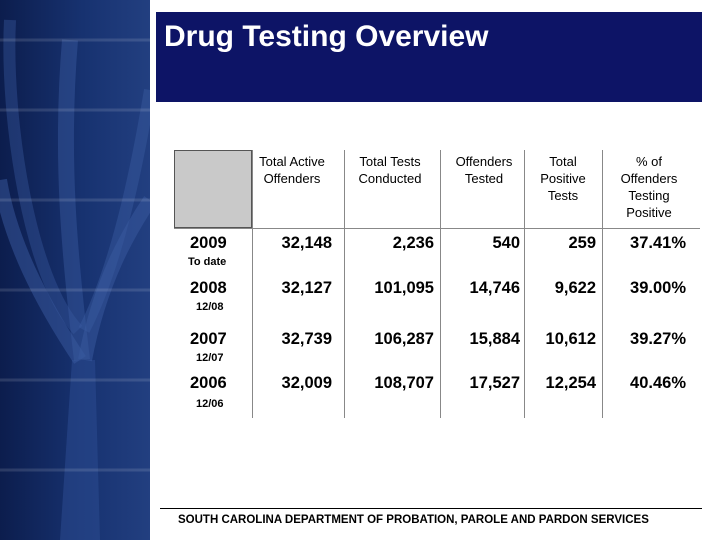  I want to click on cell-positive-tests: 12,254, so click(570, 383).